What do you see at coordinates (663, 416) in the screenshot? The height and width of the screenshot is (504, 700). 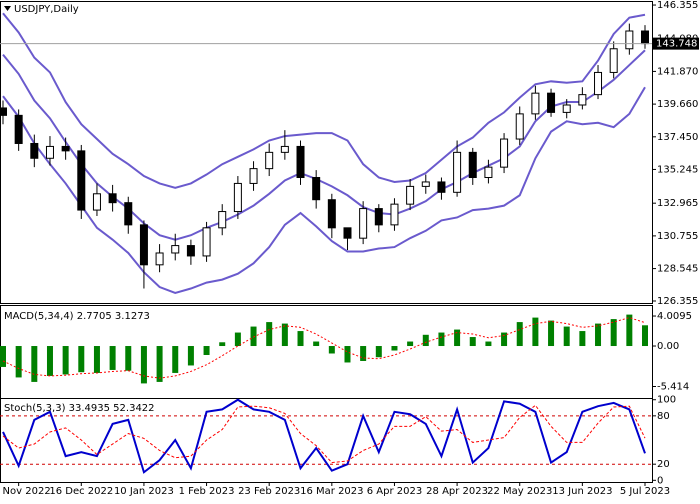 I see `y-tick-label: 80` at bounding box center [663, 416].